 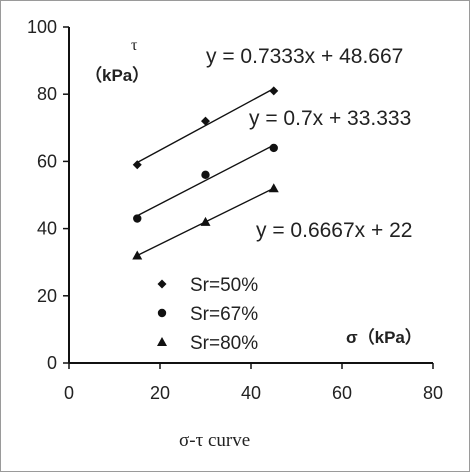 What do you see at coordinates (47, 161) in the screenshot?
I see `y-tick-label: 60` at bounding box center [47, 161].